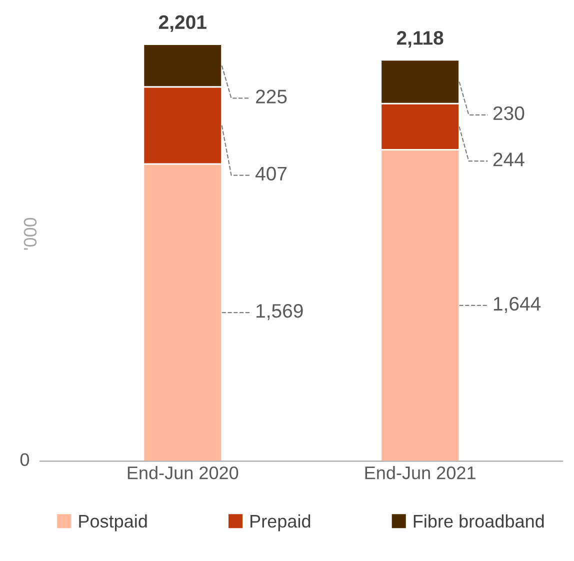  What do you see at coordinates (25, 459) in the screenshot?
I see `text: 0` at bounding box center [25, 459].